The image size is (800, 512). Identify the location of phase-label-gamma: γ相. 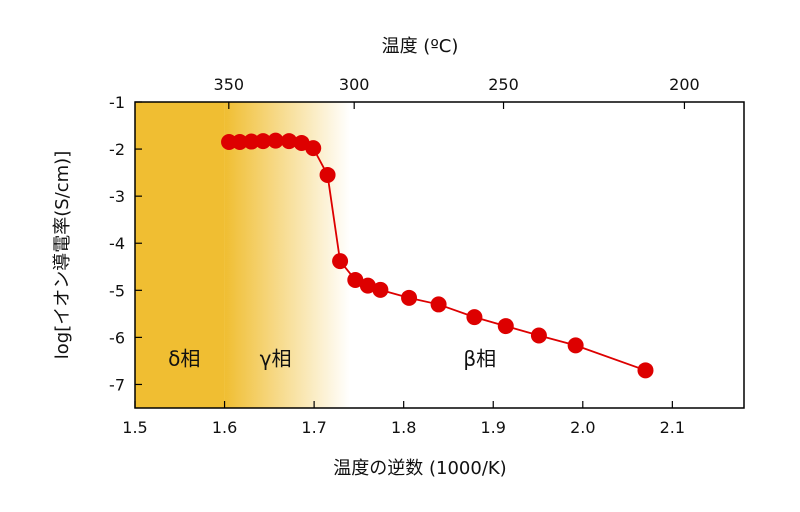
(276, 359).